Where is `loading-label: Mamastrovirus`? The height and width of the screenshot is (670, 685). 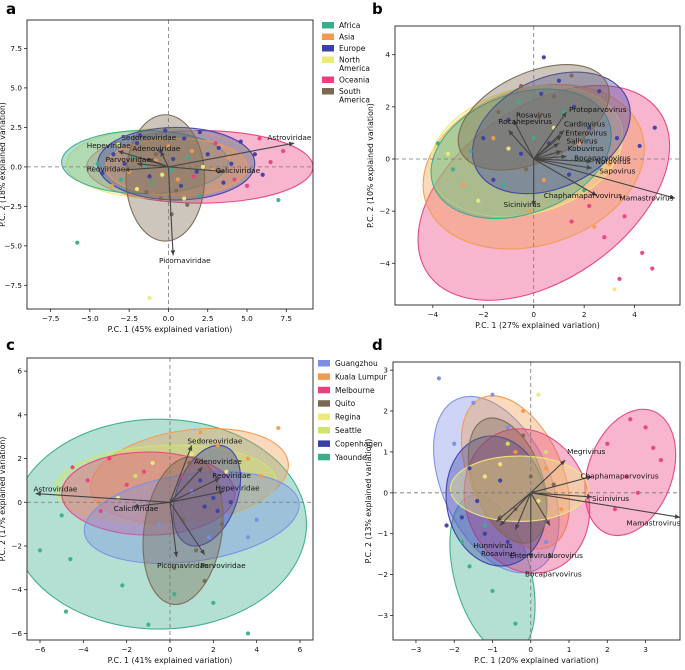 loading-label: Mamastrovirus is located at coordinates (646, 198).